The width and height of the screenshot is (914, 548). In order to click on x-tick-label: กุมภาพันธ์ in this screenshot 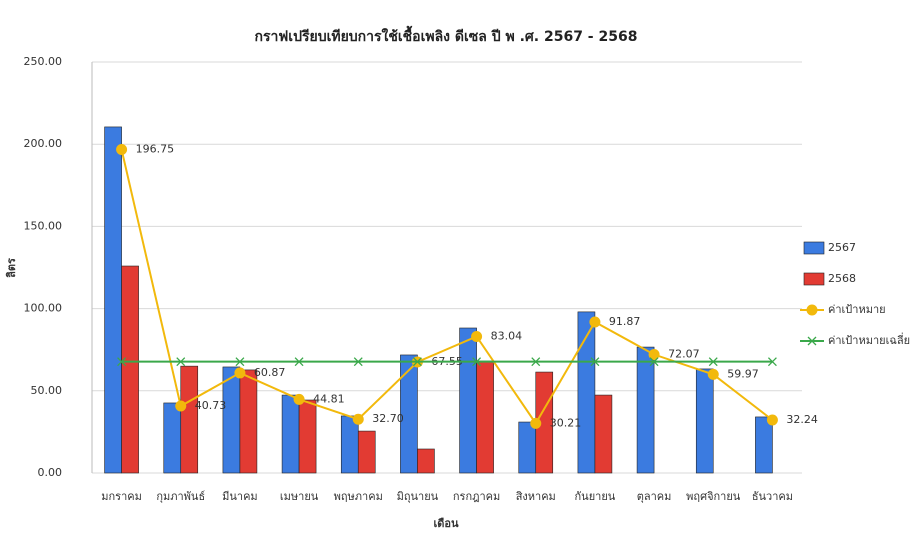, I will do `click(180, 496)`.